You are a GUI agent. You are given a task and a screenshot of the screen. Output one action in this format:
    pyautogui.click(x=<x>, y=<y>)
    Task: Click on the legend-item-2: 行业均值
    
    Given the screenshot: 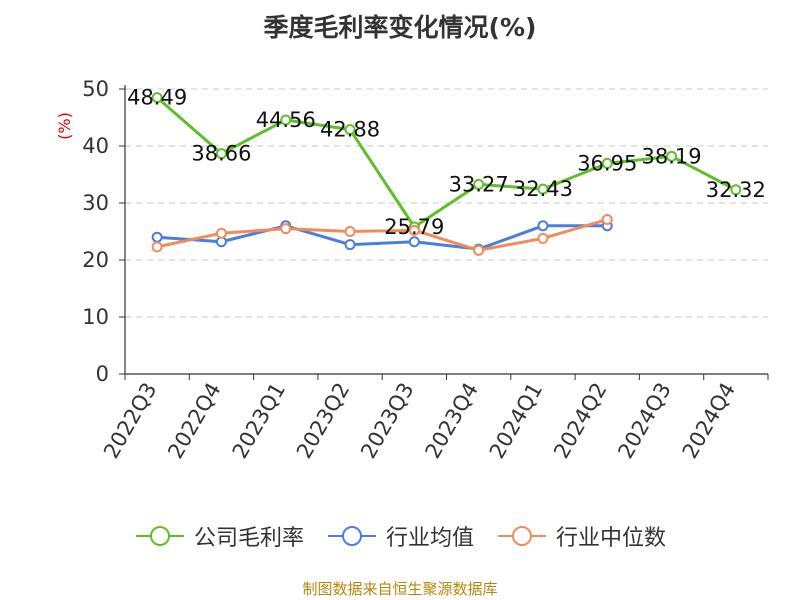 What is the action you would take?
    pyautogui.click(x=400, y=536)
    